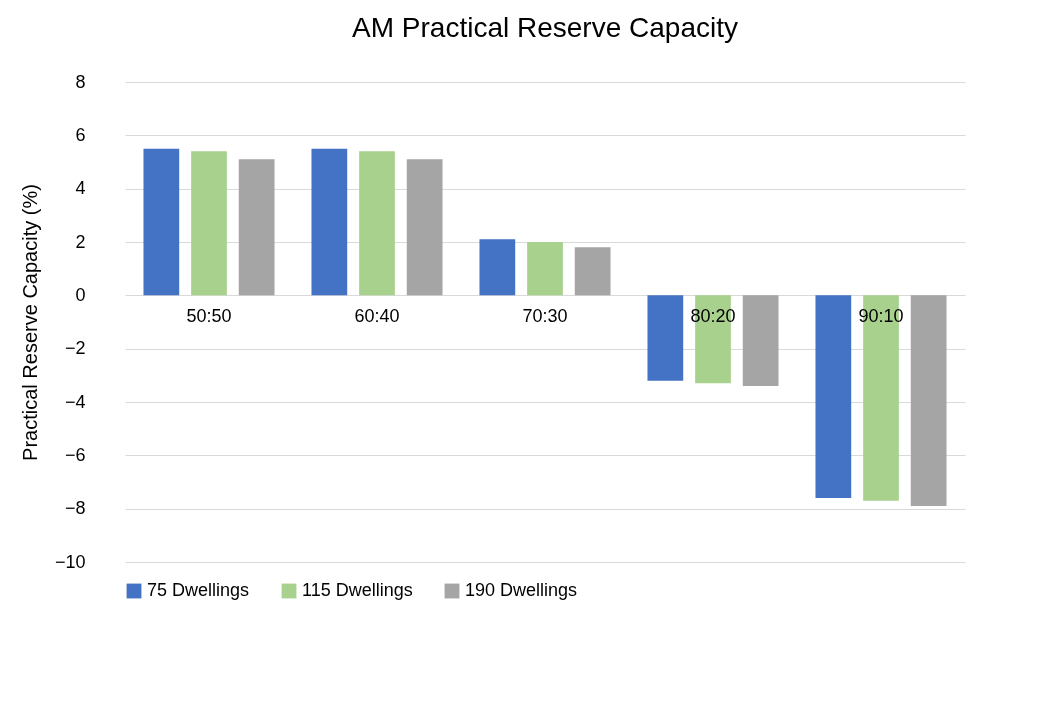  What do you see at coordinates (75, 454) in the screenshot?
I see `y-tick-label: −6` at bounding box center [75, 454].